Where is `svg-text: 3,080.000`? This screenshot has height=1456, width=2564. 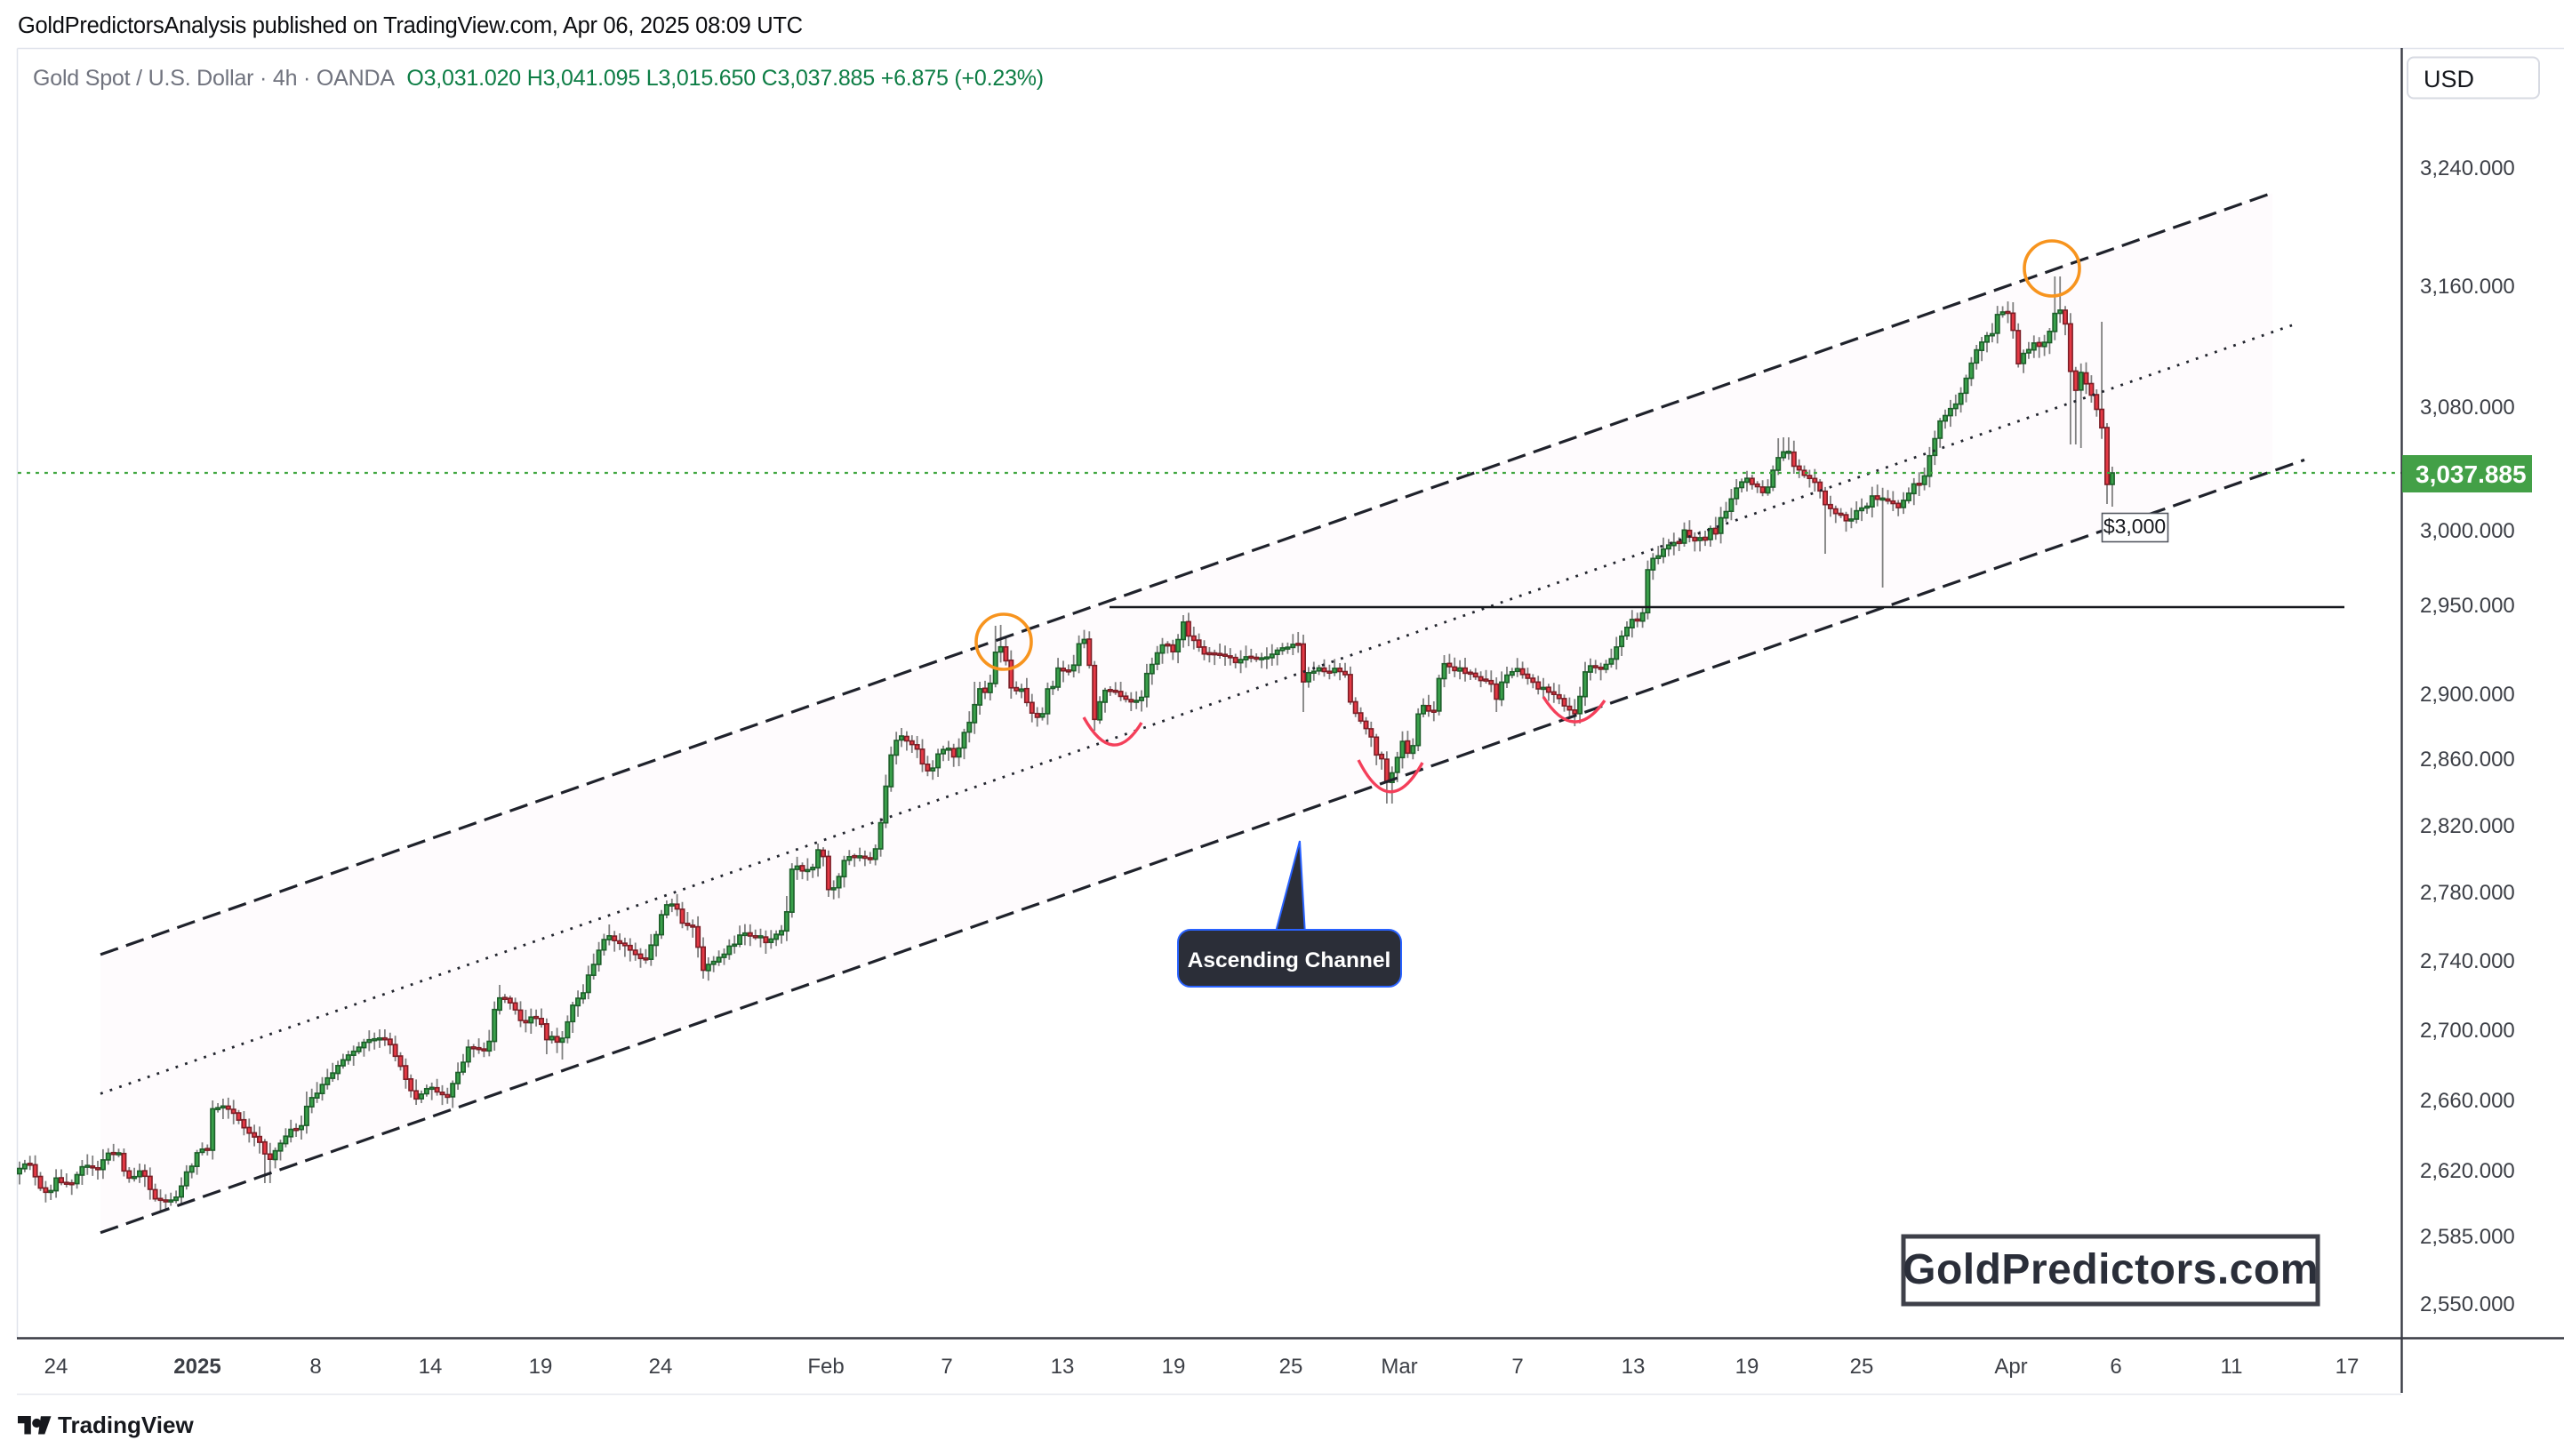 svg-text: 3,080.000 is located at coordinates (2467, 408).